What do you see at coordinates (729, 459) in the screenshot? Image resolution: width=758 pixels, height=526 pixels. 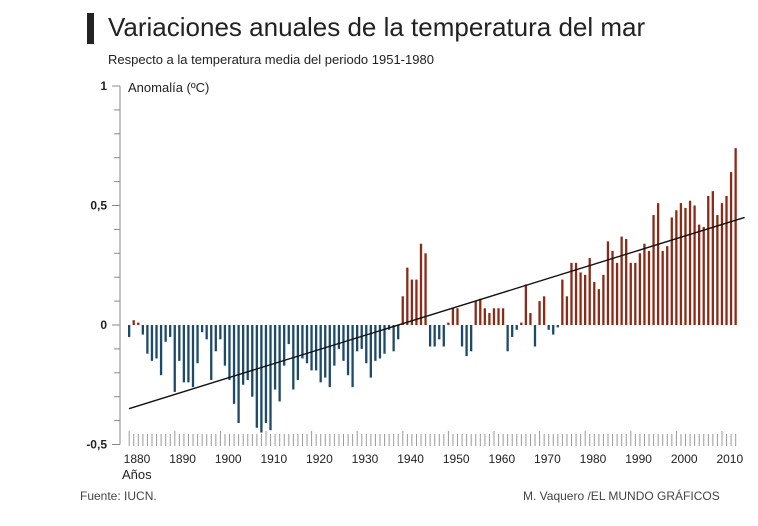 I see `x-tick-label: 2010` at bounding box center [729, 459].